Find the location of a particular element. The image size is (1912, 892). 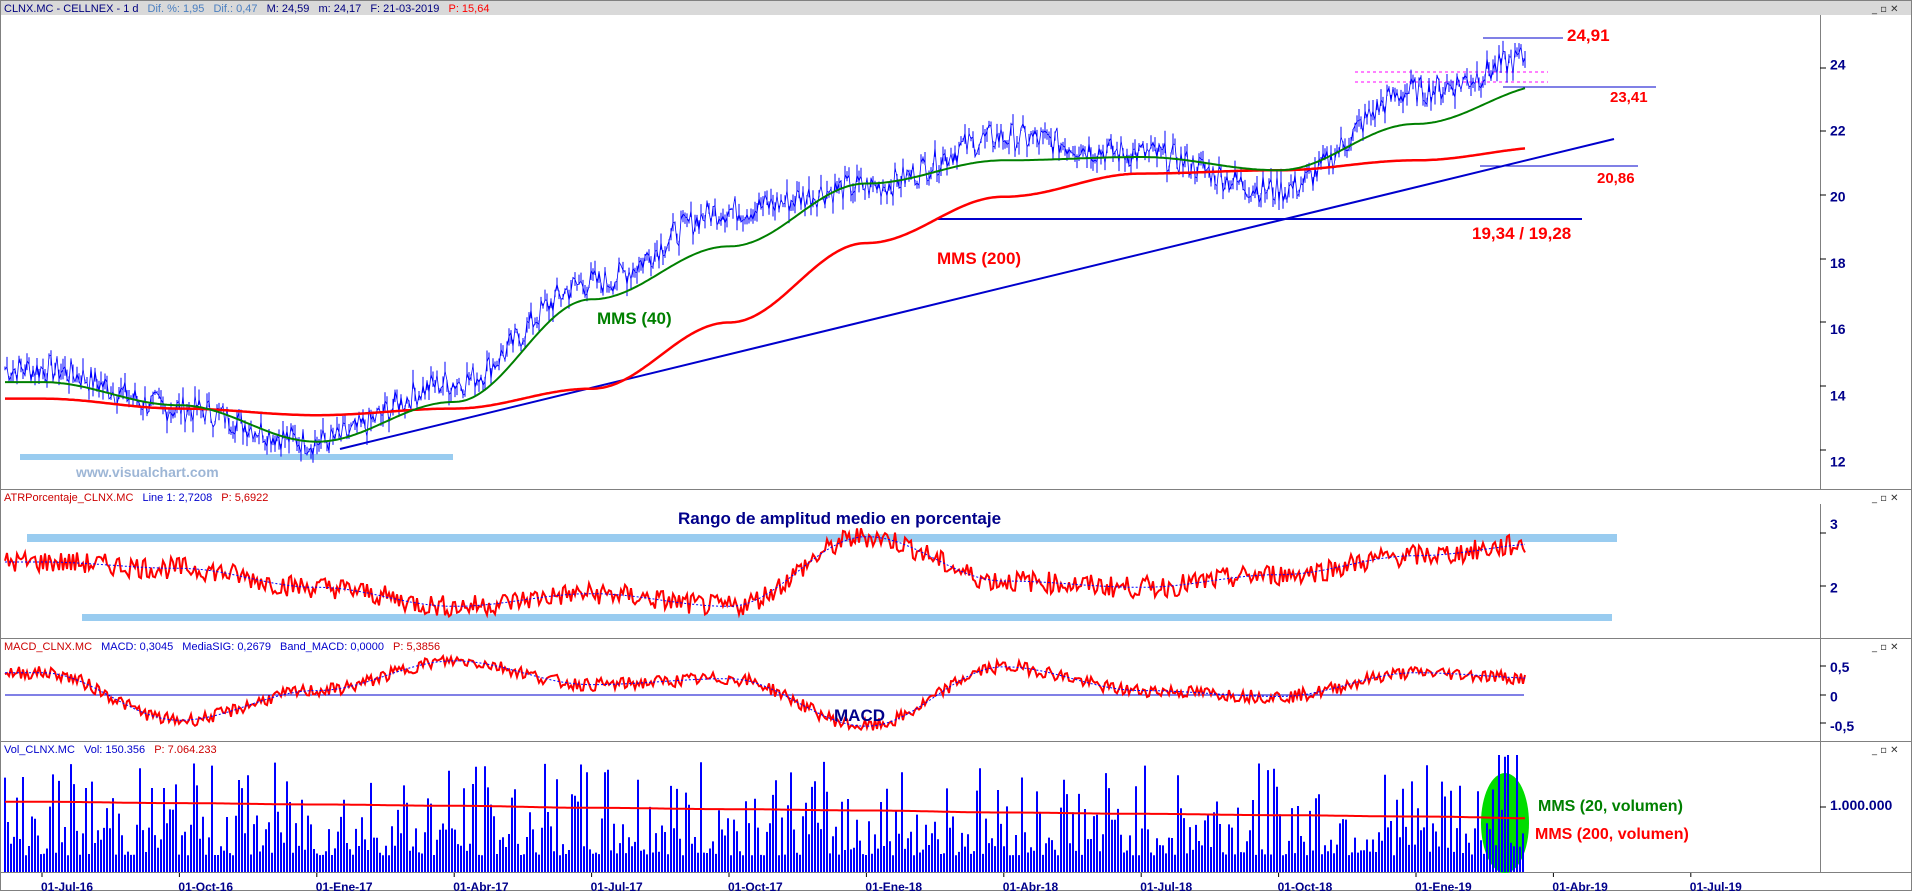

x-tick-label: 01-Jul-17 is located at coordinates (617, 886).